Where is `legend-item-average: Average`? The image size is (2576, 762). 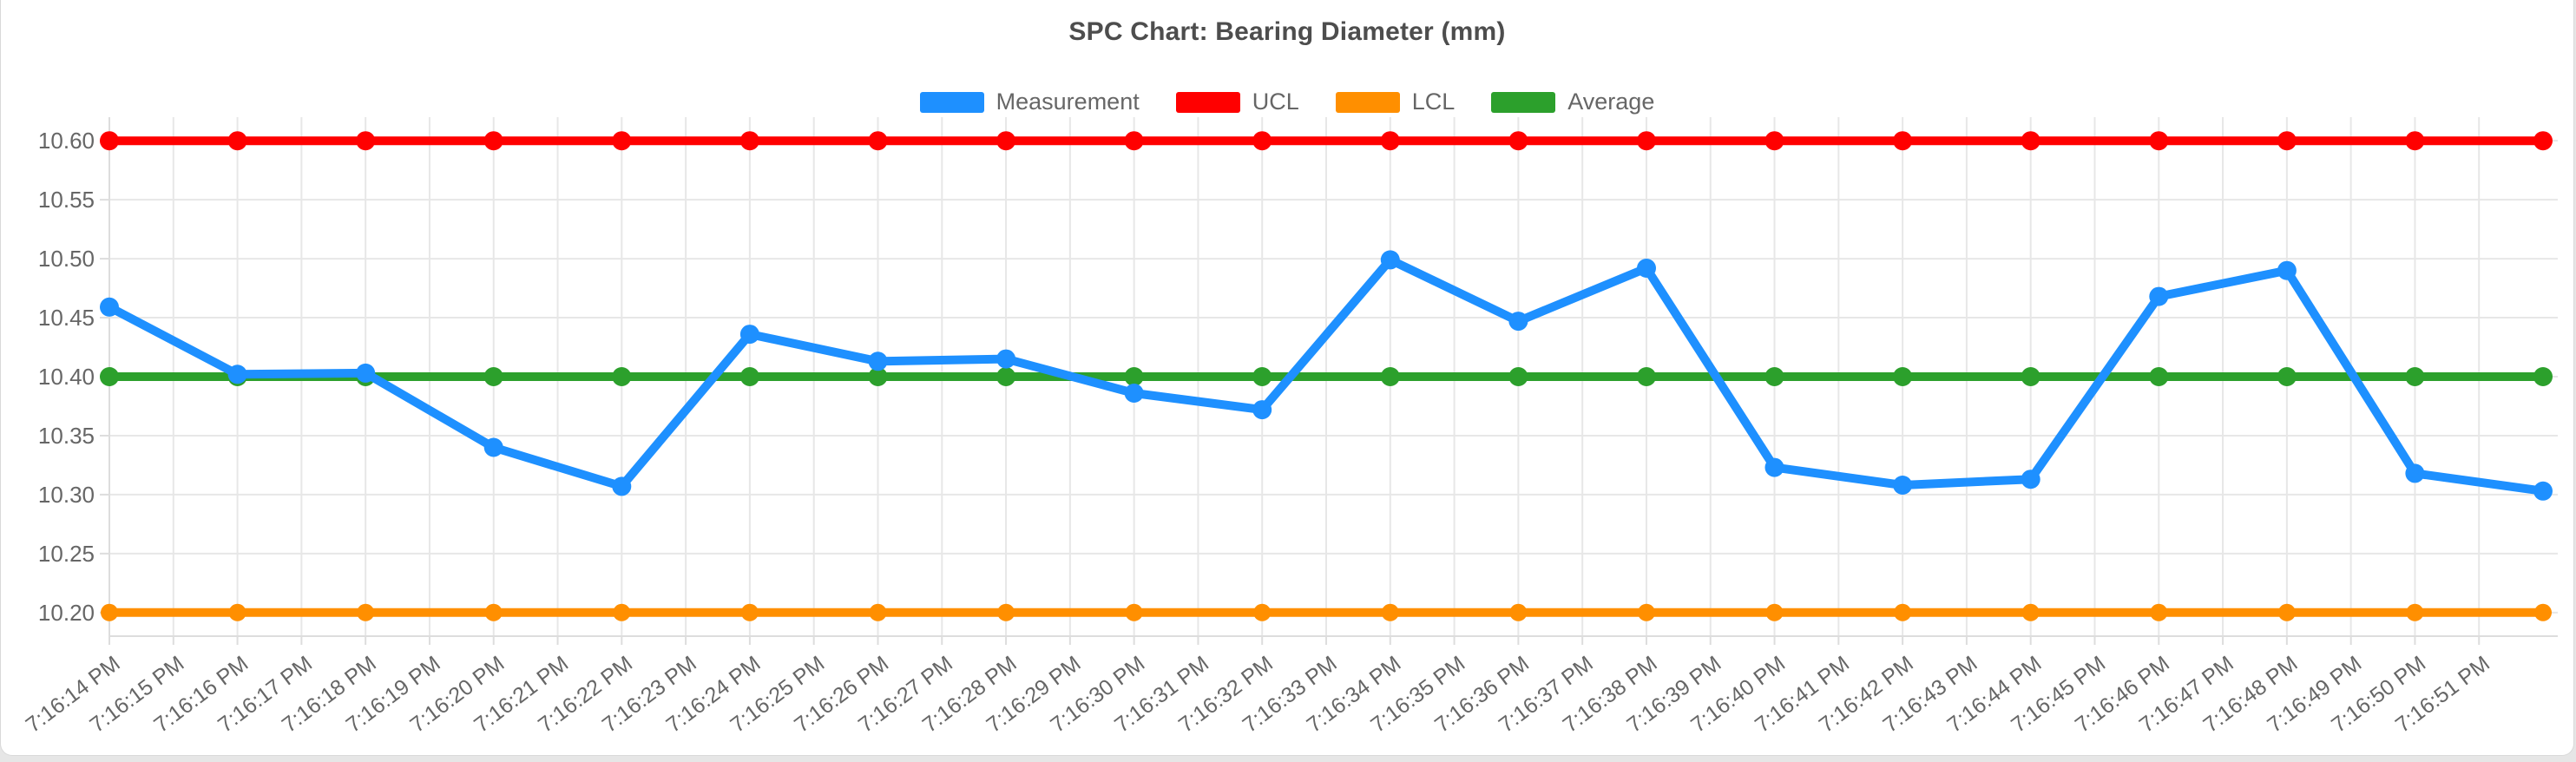 legend-item-average: Average is located at coordinates (1572, 102).